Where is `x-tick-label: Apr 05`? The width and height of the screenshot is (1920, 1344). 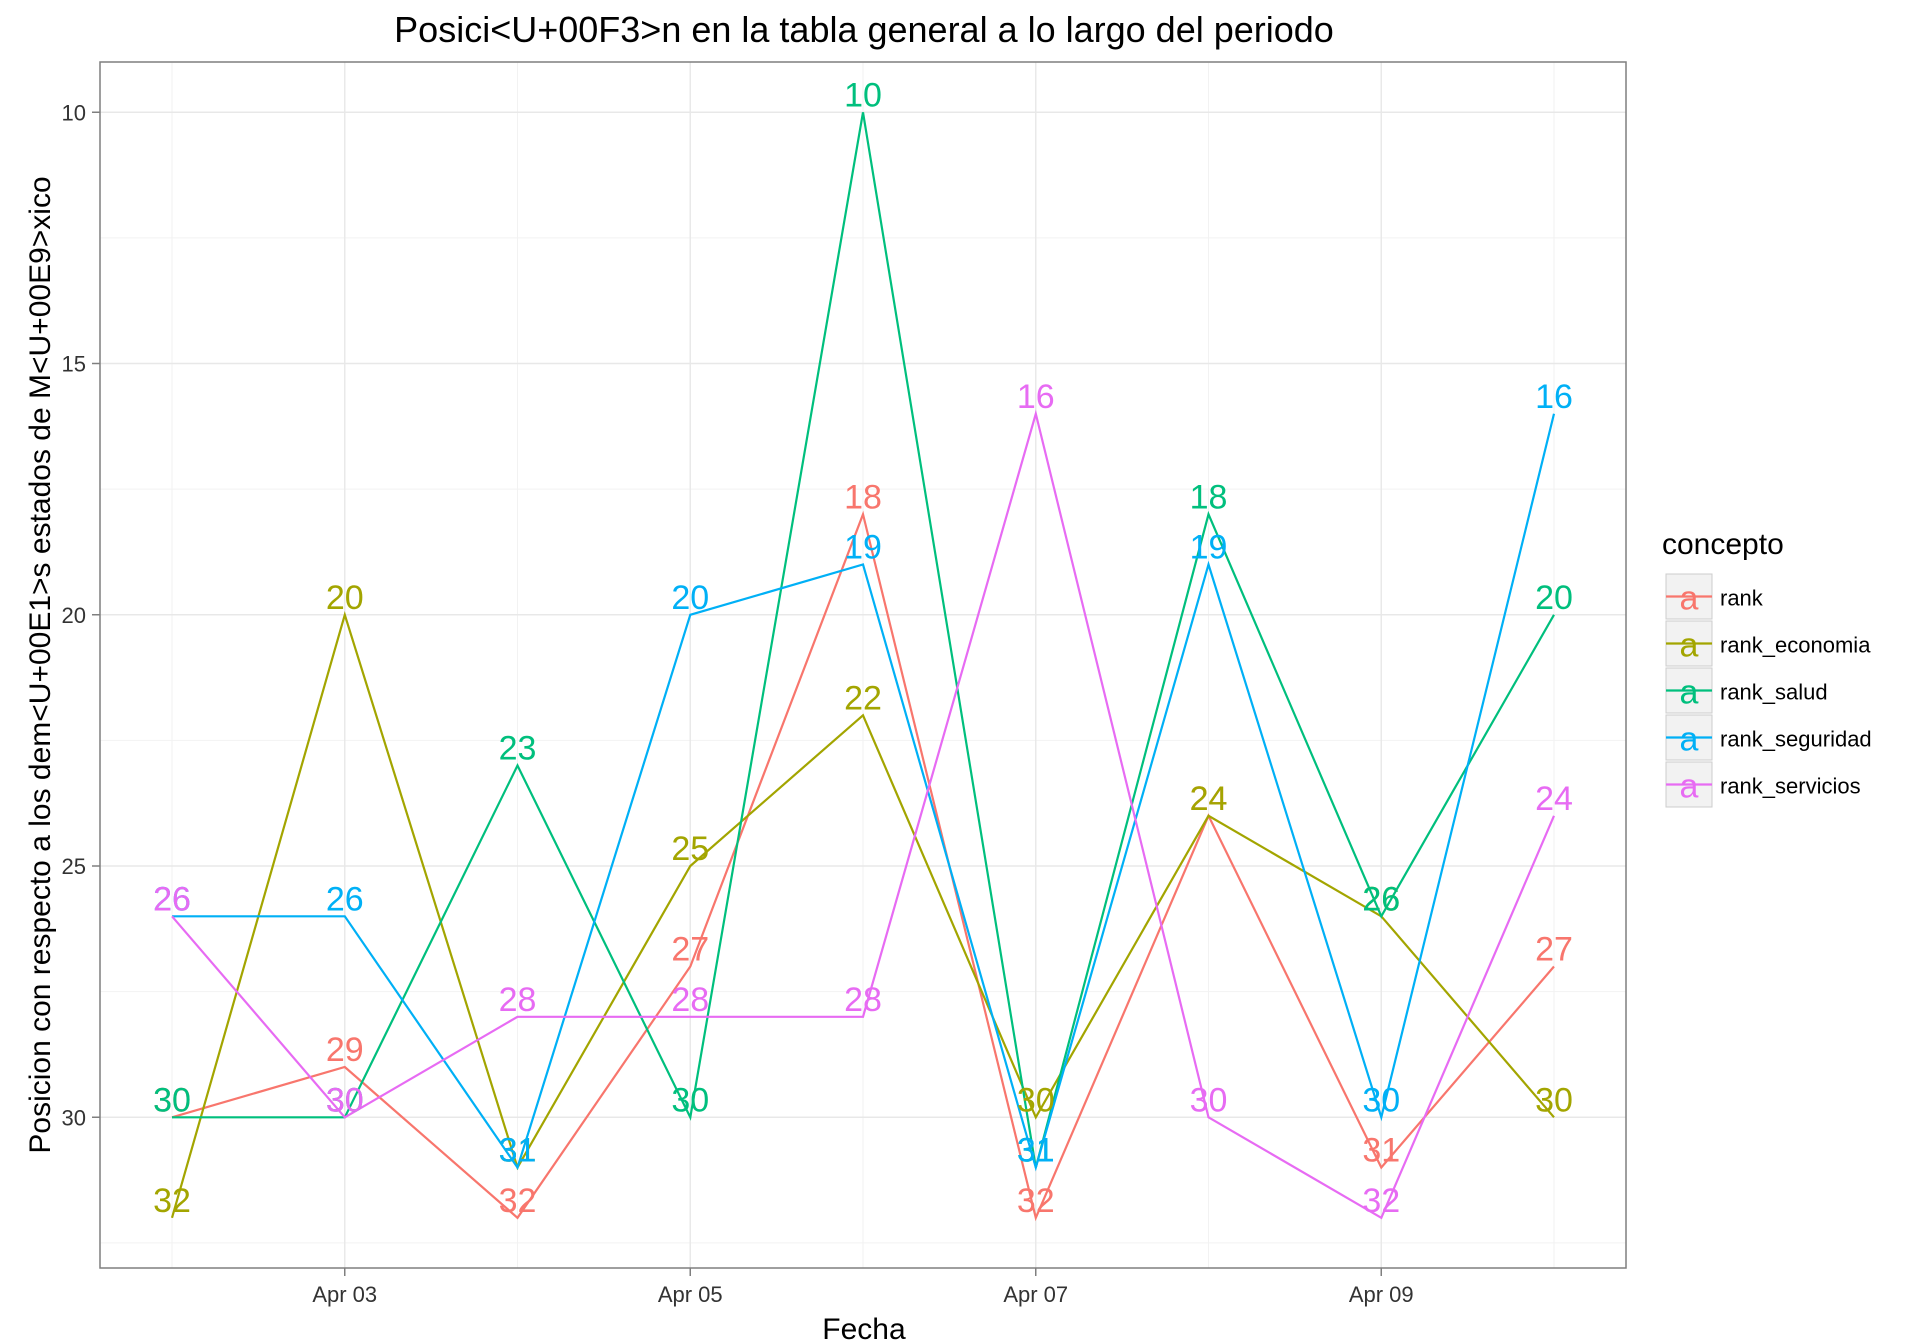
x-tick-label: Apr 05 is located at coordinates (690, 1294).